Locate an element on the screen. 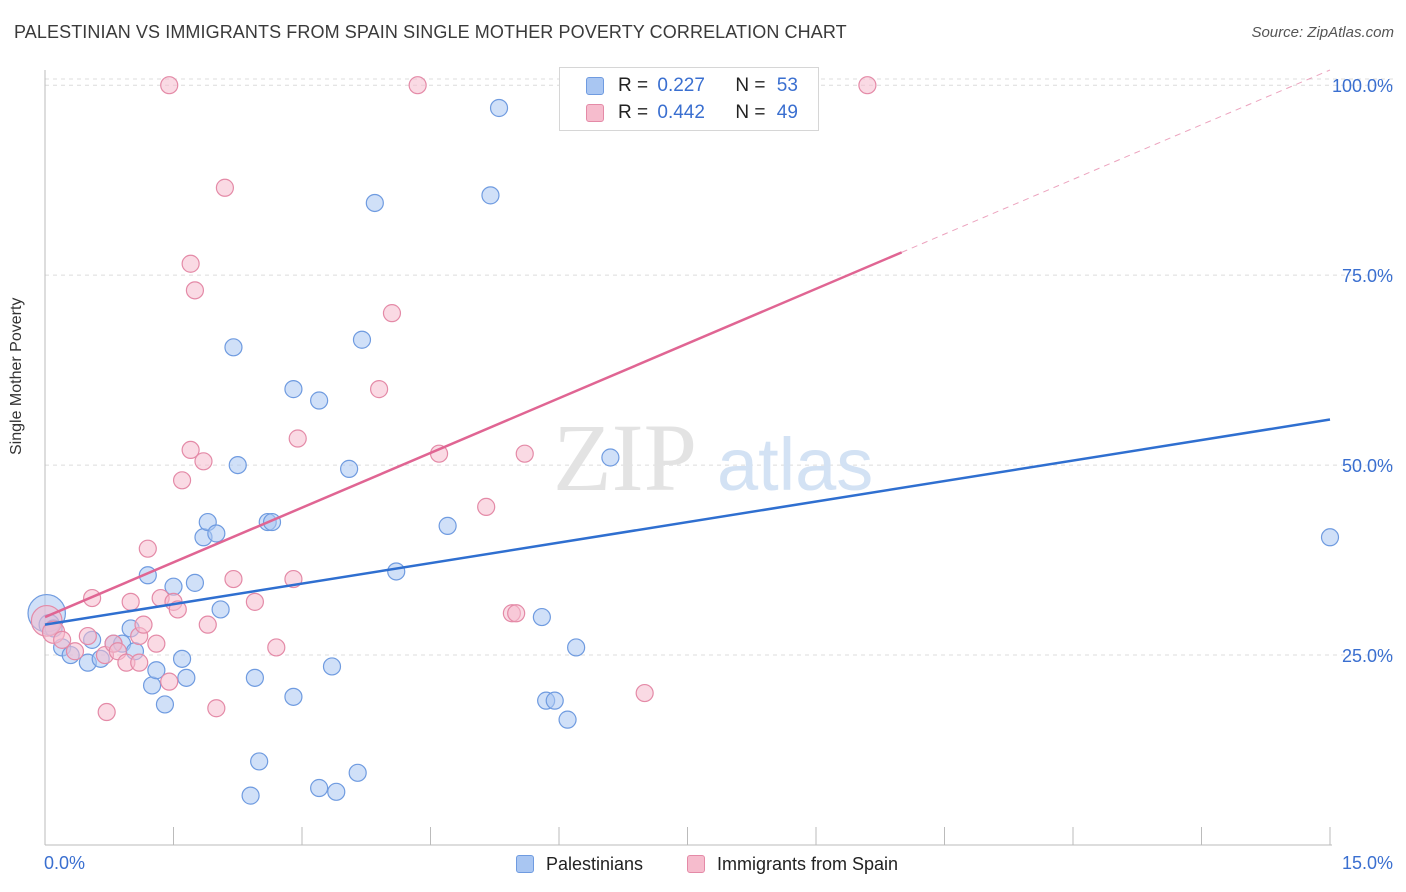 The width and height of the screenshot is (1406, 892). legend-label-immigrants-from-spain: Immigrants from Spain is located at coordinates (808, 863).